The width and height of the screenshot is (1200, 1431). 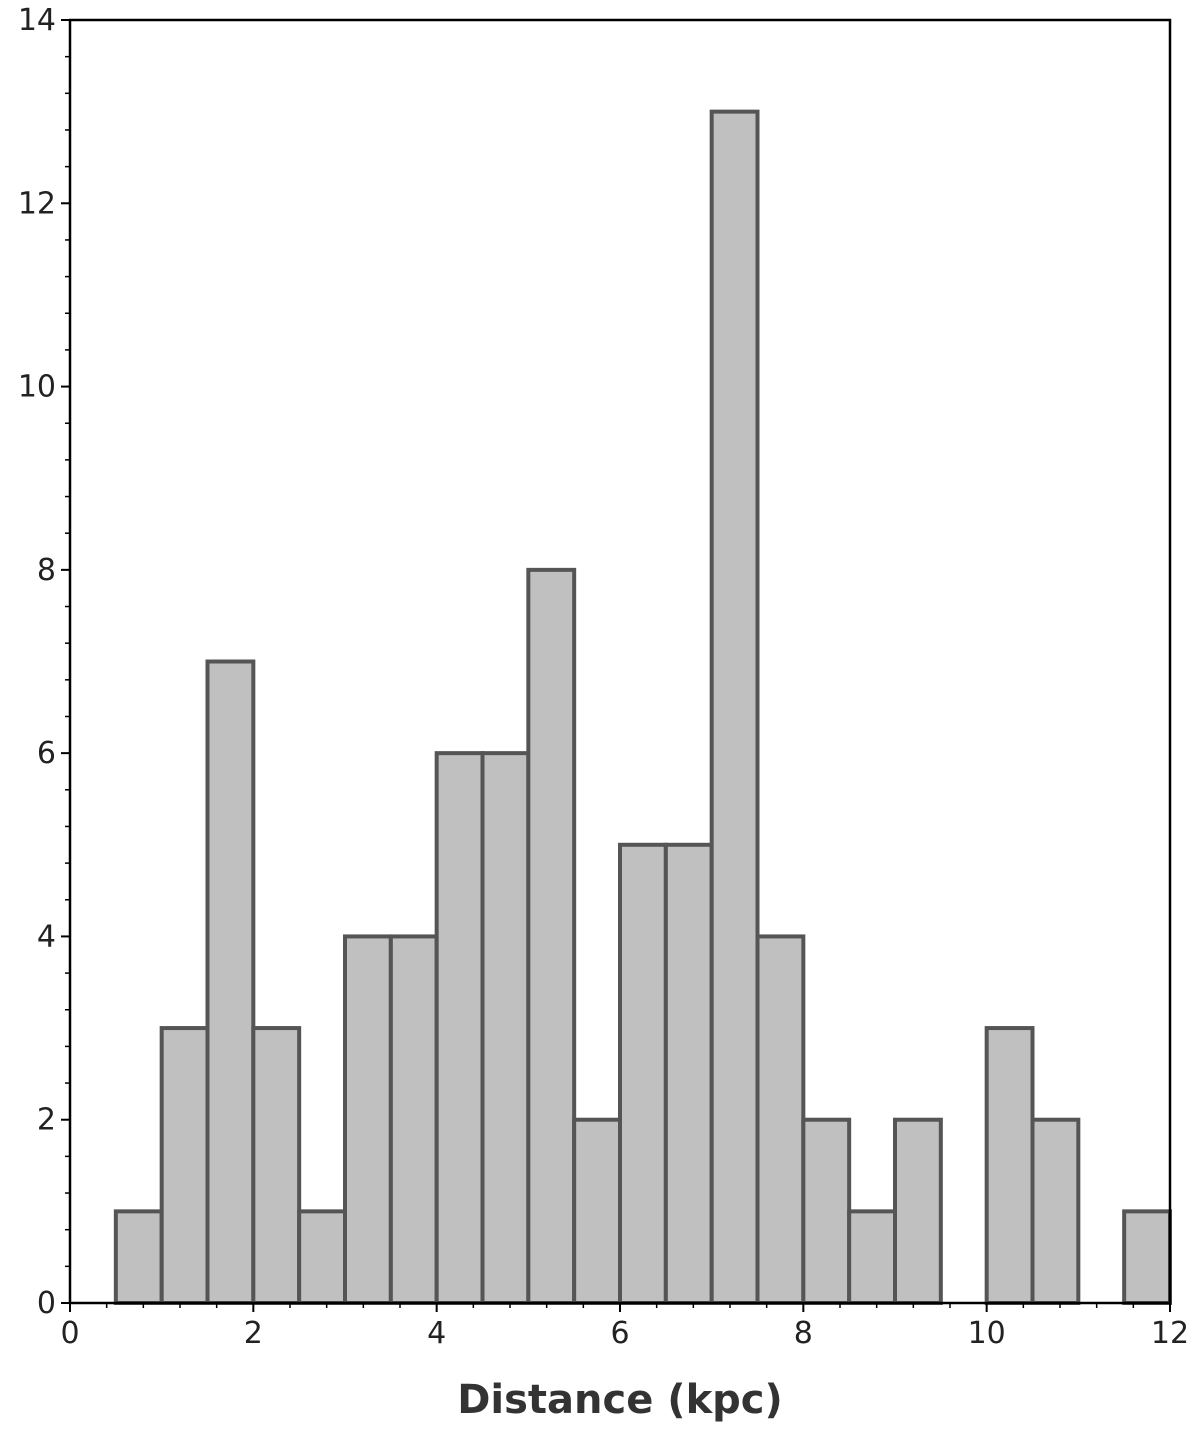 I want to click on x-tick-label: 4, so click(x=436, y=1333).